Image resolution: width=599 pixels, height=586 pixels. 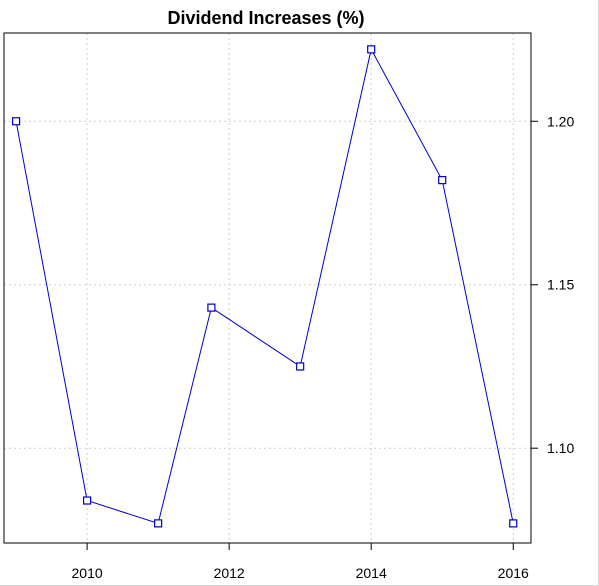 I want to click on y-tick-label: 1.10, so click(x=560, y=448).